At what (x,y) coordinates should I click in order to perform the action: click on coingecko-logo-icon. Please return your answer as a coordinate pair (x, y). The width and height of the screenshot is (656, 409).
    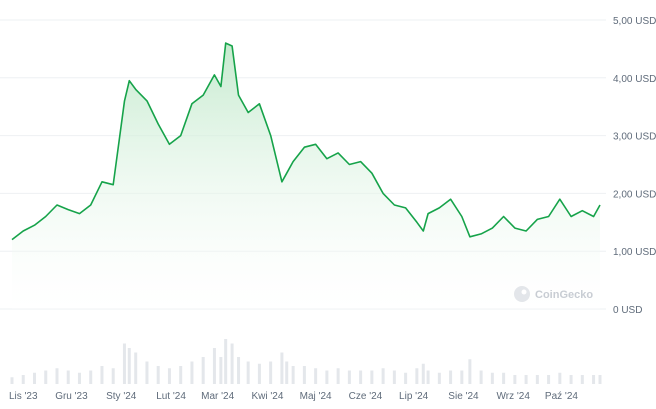
    Looking at the image, I should click on (522, 294).